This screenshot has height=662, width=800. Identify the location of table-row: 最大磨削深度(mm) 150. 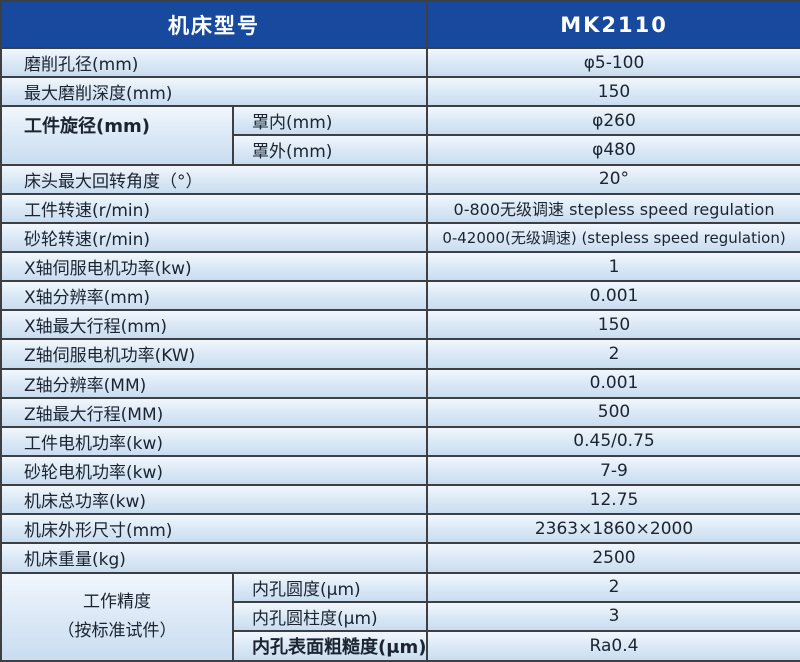
(400, 92).